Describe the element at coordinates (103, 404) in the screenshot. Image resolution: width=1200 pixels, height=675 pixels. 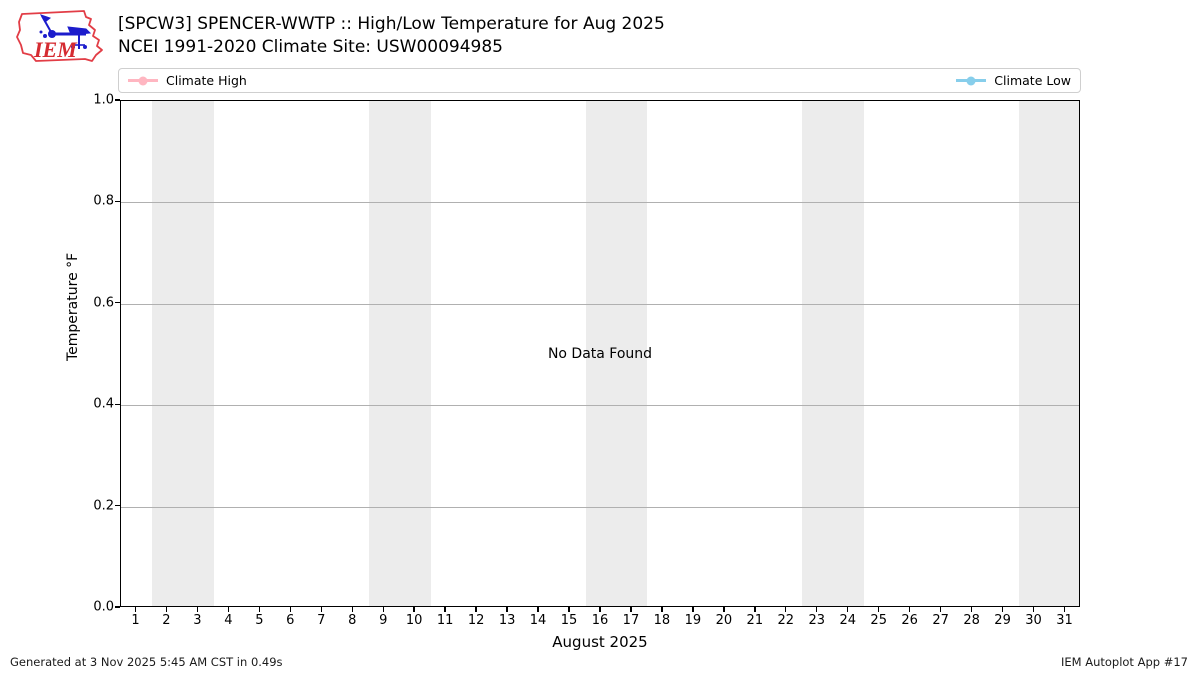
I see `y-tick-label: 0.4` at that location.